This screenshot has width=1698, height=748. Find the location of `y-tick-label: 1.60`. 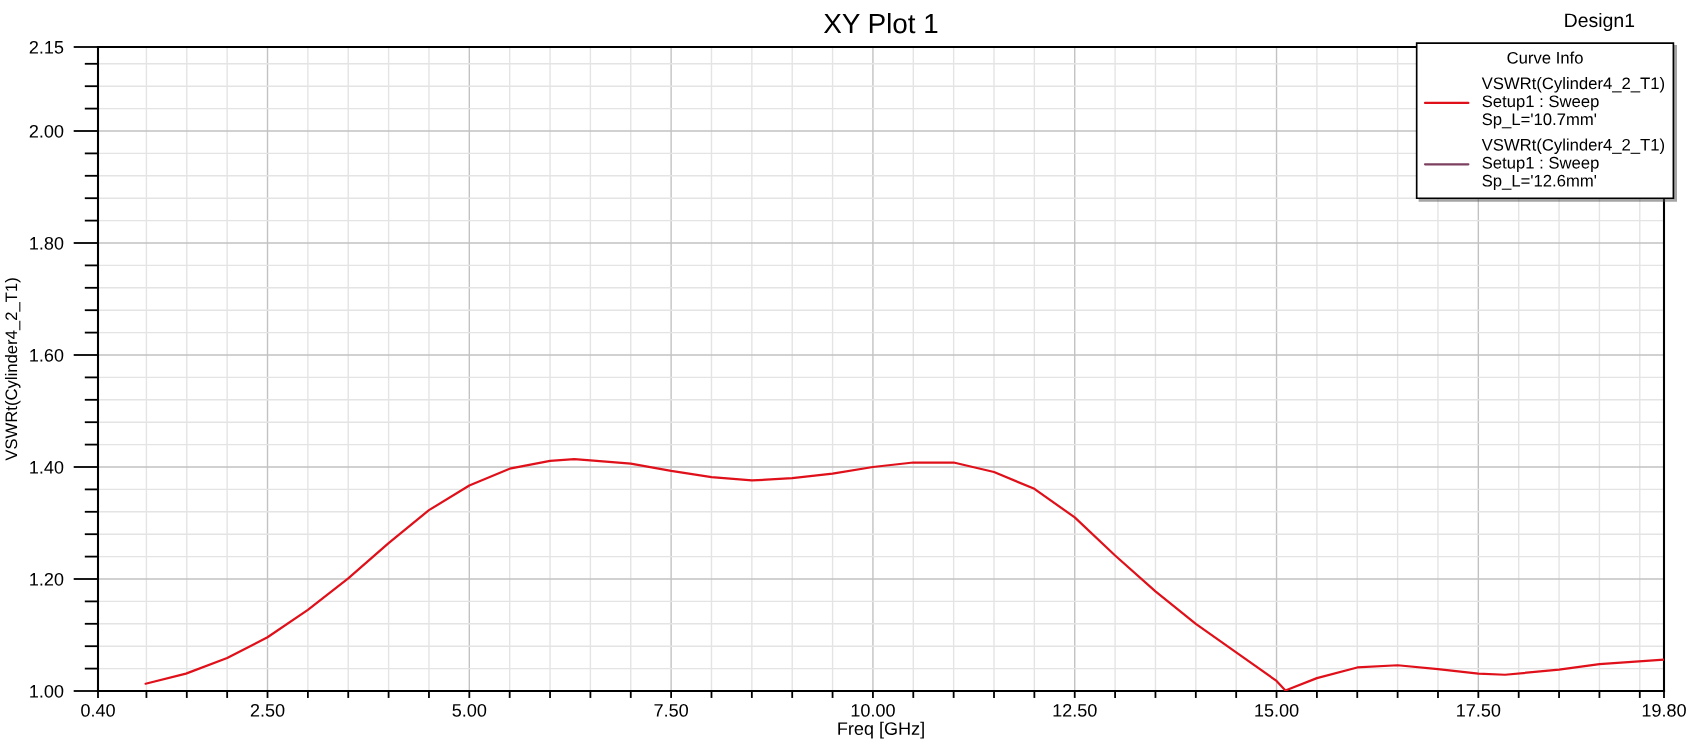

y-tick-label: 1.60 is located at coordinates (47, 355).